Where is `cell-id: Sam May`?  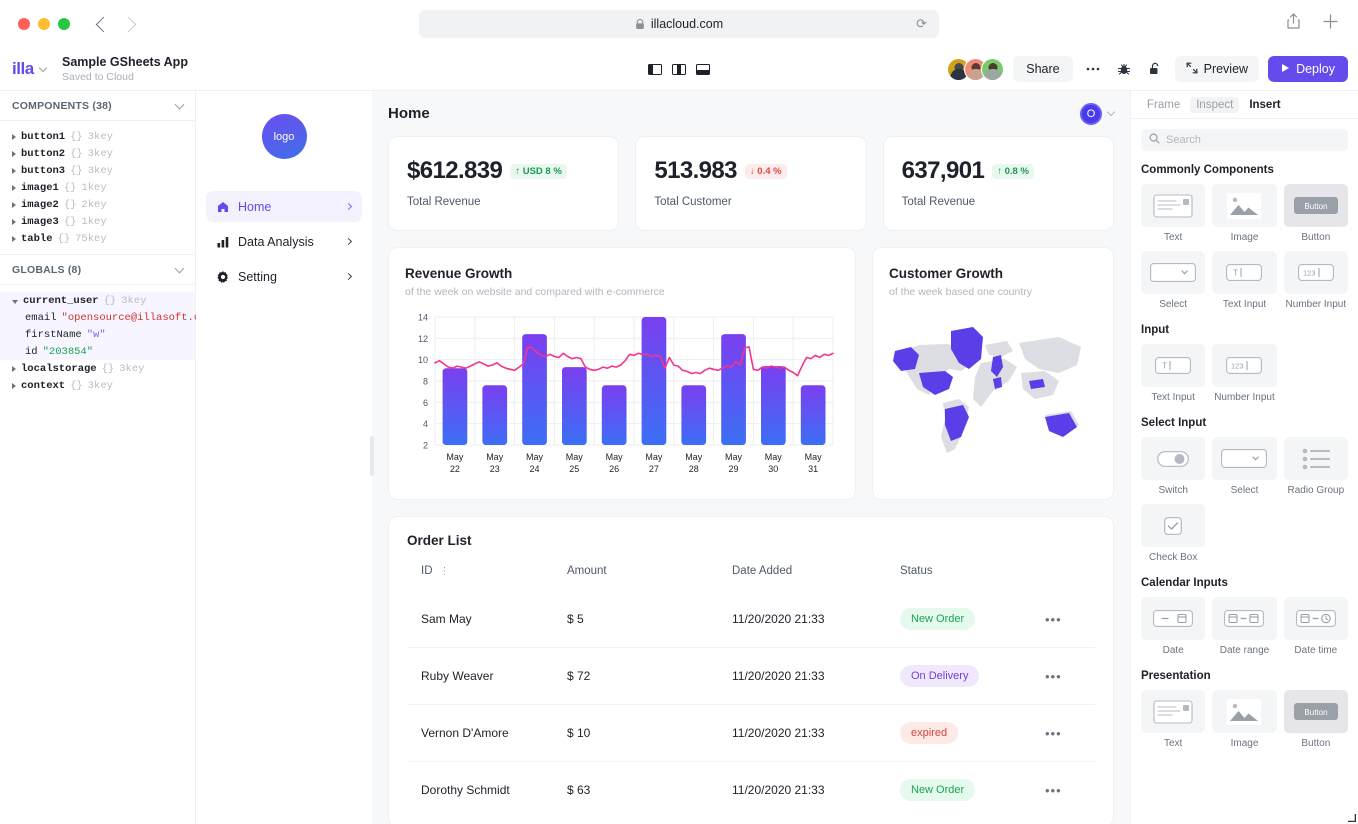
cell-id: Sam May is located at coordinates (446, 619).